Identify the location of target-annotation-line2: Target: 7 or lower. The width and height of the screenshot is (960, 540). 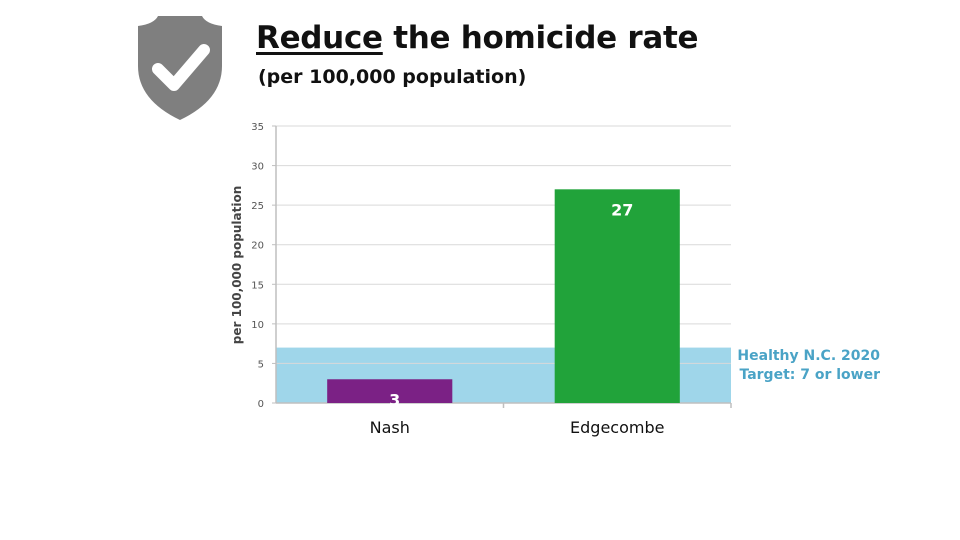
(809, 375).